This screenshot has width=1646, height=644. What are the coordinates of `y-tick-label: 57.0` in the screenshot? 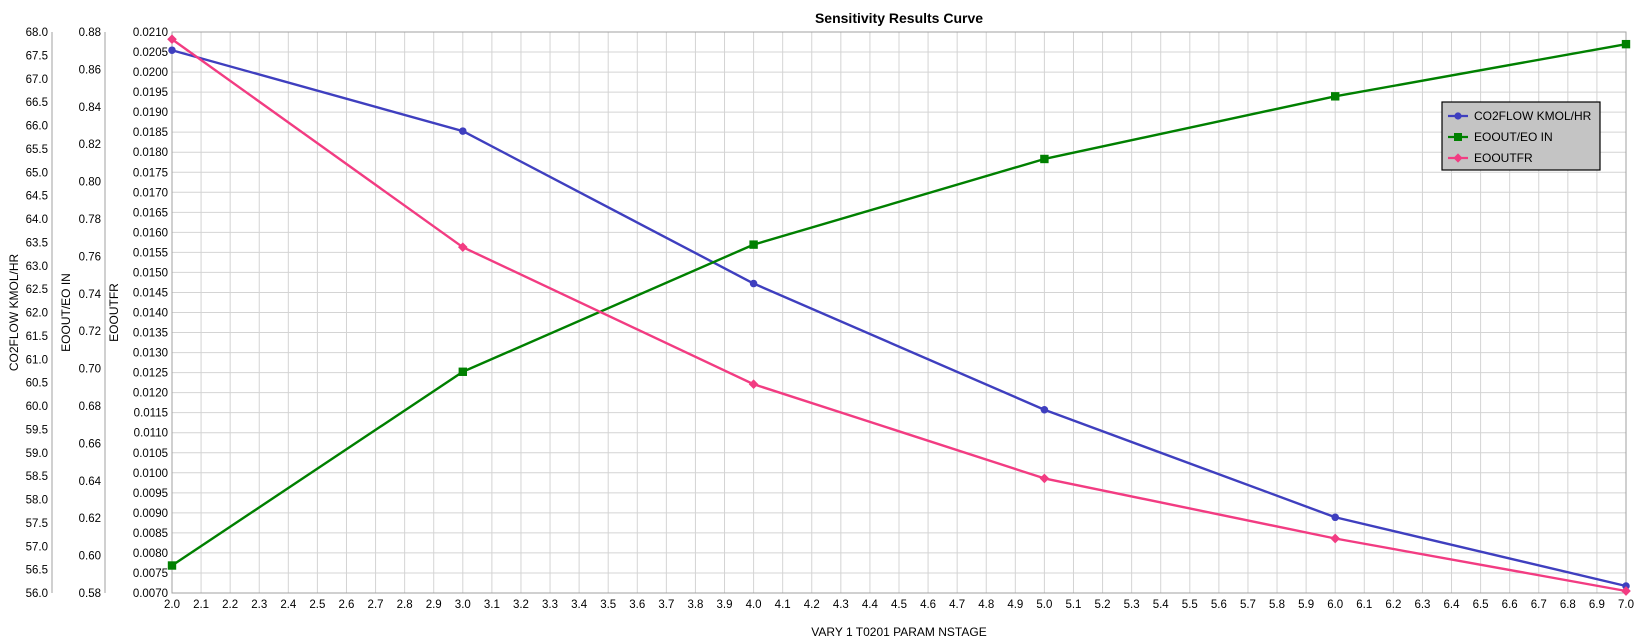 It's located at (37, 547).